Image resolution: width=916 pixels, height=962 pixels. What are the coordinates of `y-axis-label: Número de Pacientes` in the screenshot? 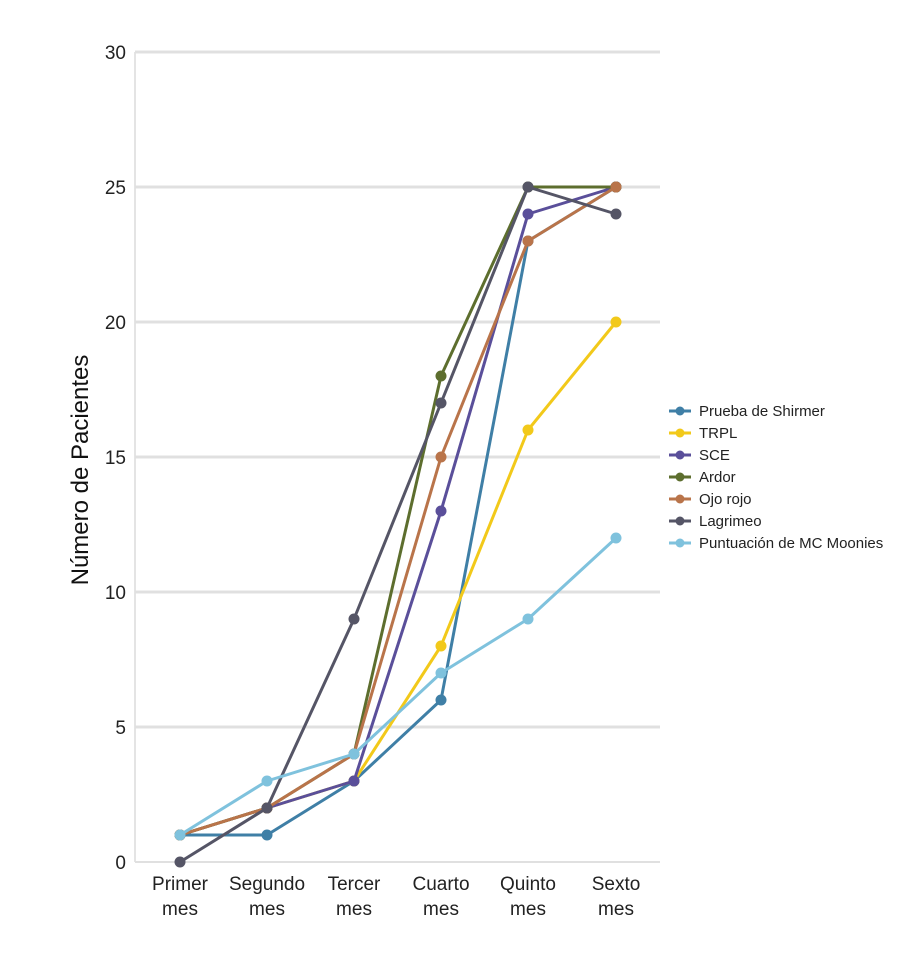 It's located at (80, 470).